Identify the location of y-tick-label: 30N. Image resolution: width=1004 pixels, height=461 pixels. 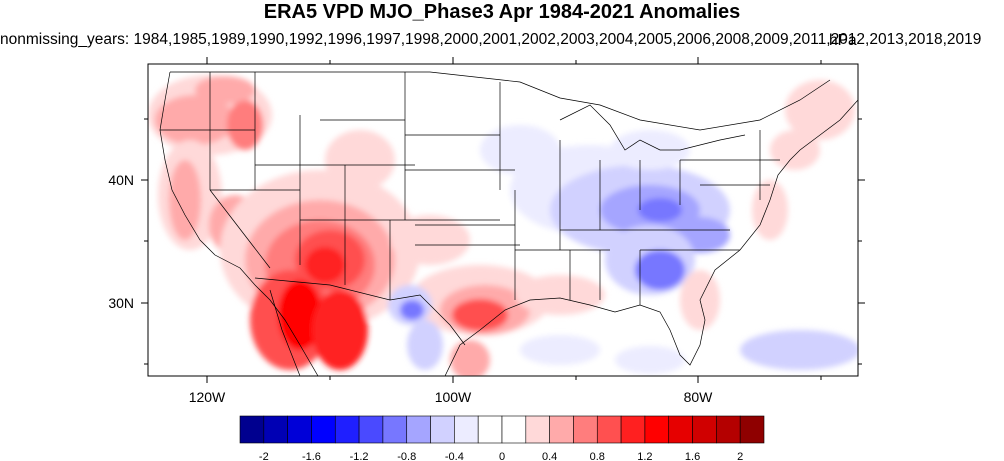
(121, 303).